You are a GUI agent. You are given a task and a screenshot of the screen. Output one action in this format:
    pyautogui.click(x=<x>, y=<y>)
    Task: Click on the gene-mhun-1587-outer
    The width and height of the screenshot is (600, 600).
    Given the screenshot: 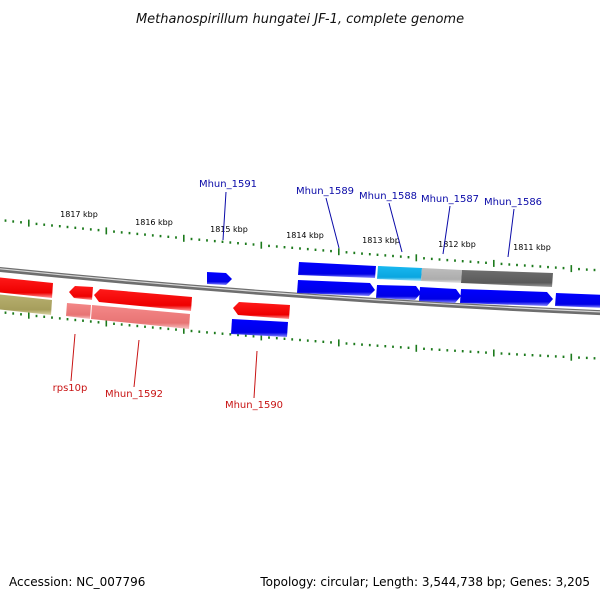 What is the action you would take?
    pyautogui.click(x=441, y=275)
    